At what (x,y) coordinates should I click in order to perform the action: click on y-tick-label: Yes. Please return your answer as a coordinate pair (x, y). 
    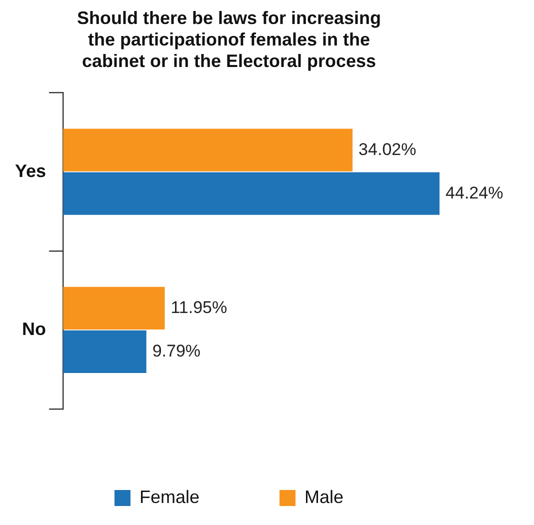
    Looking at the image, I should click on (30, 170).